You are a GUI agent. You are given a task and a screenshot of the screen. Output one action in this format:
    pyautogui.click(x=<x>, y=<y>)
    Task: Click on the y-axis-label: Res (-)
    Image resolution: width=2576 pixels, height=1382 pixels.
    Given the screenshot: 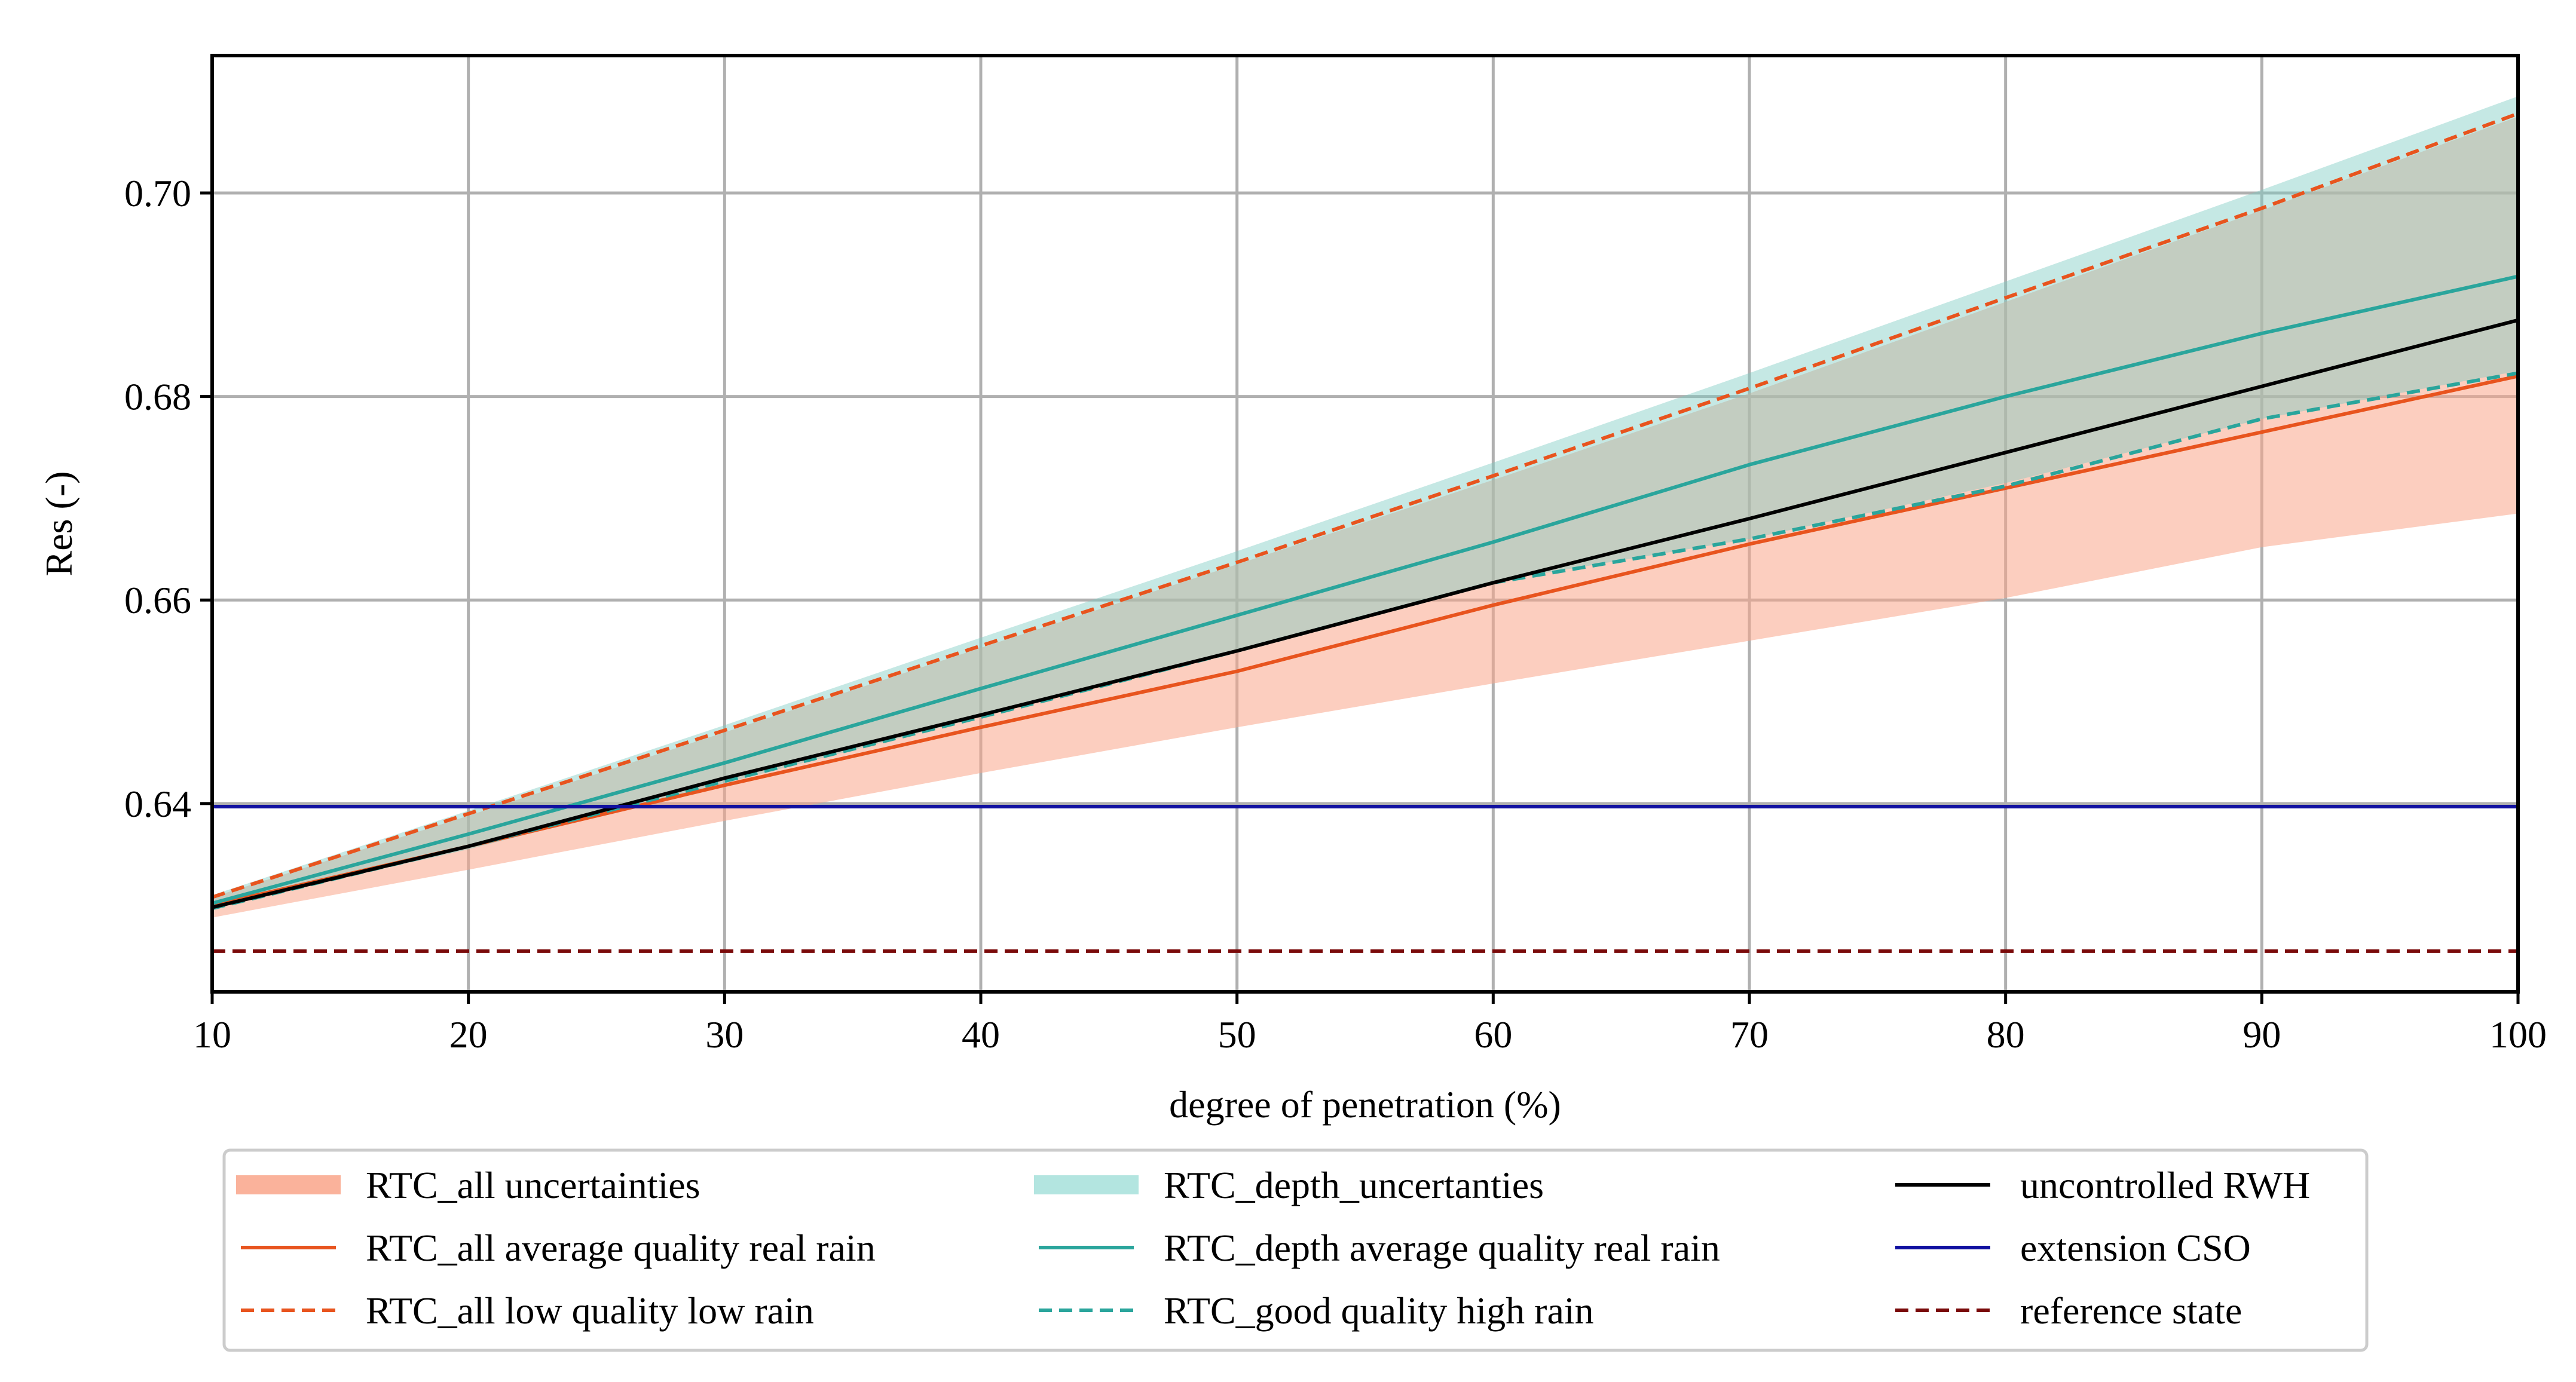 What is the action you would take?
    pyautogui.click(x=59, y=524)
    